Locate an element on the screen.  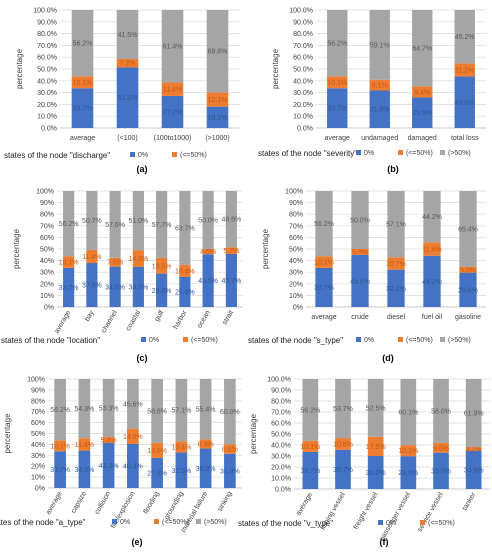
x-tick-label: damaged is located at coordinates (422, 138).